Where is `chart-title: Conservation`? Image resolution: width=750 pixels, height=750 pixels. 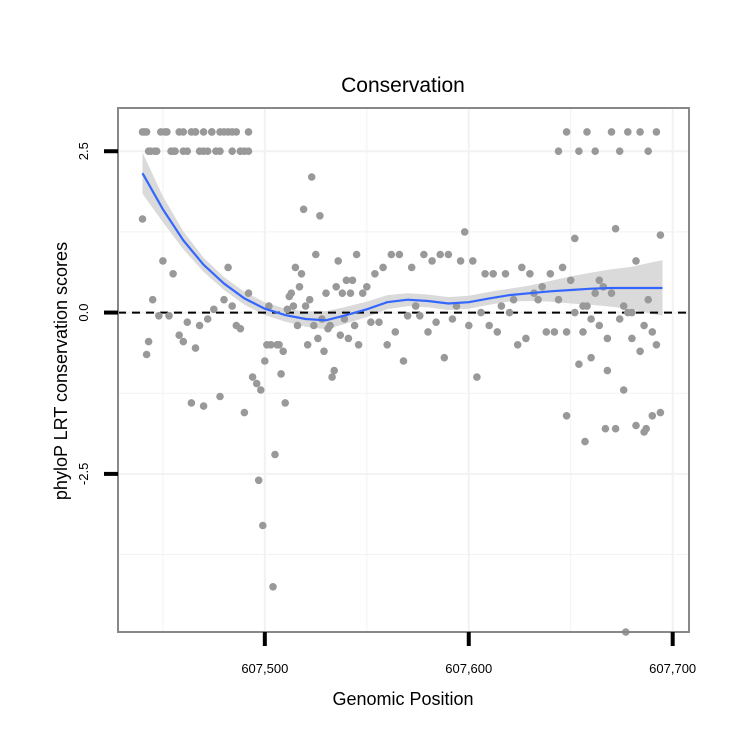
chart-title: Conservation is located at coordinates (403, 85).